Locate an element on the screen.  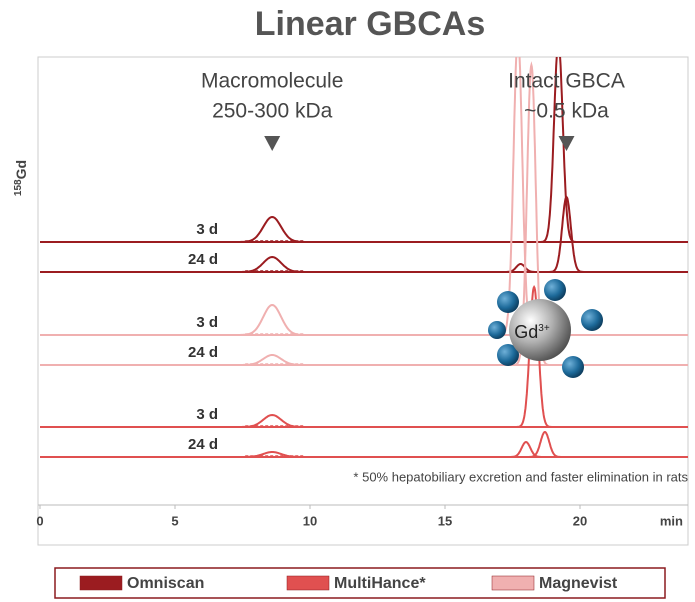
legend-label: Omniscan is located at coordinates (165, 583).